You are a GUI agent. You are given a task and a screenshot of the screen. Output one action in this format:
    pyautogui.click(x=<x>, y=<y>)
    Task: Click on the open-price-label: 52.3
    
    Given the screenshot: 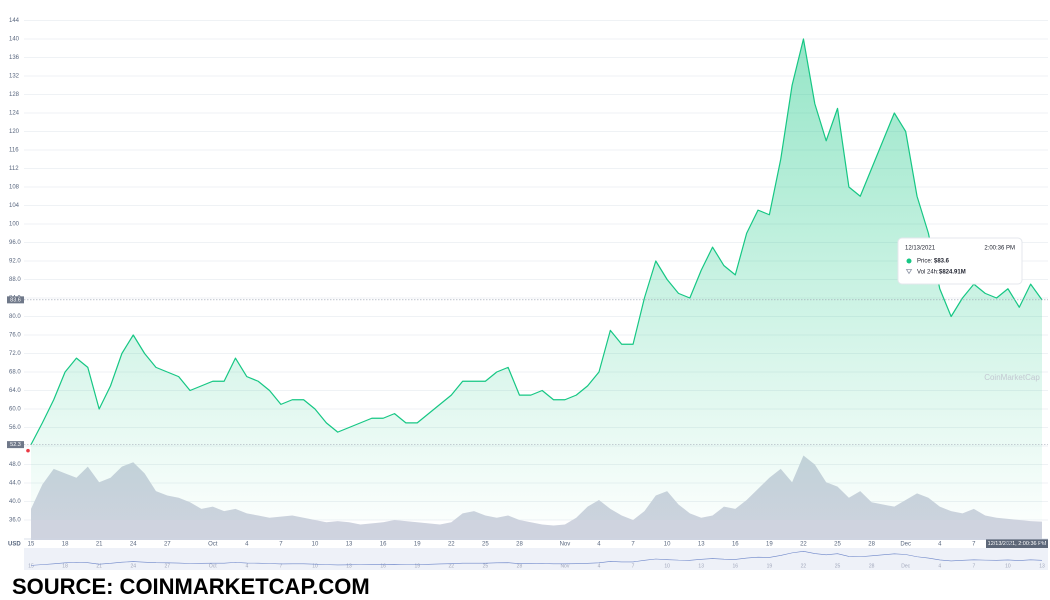 What is the action you would take?
    pyautogui.click(x=15, y=445)
    